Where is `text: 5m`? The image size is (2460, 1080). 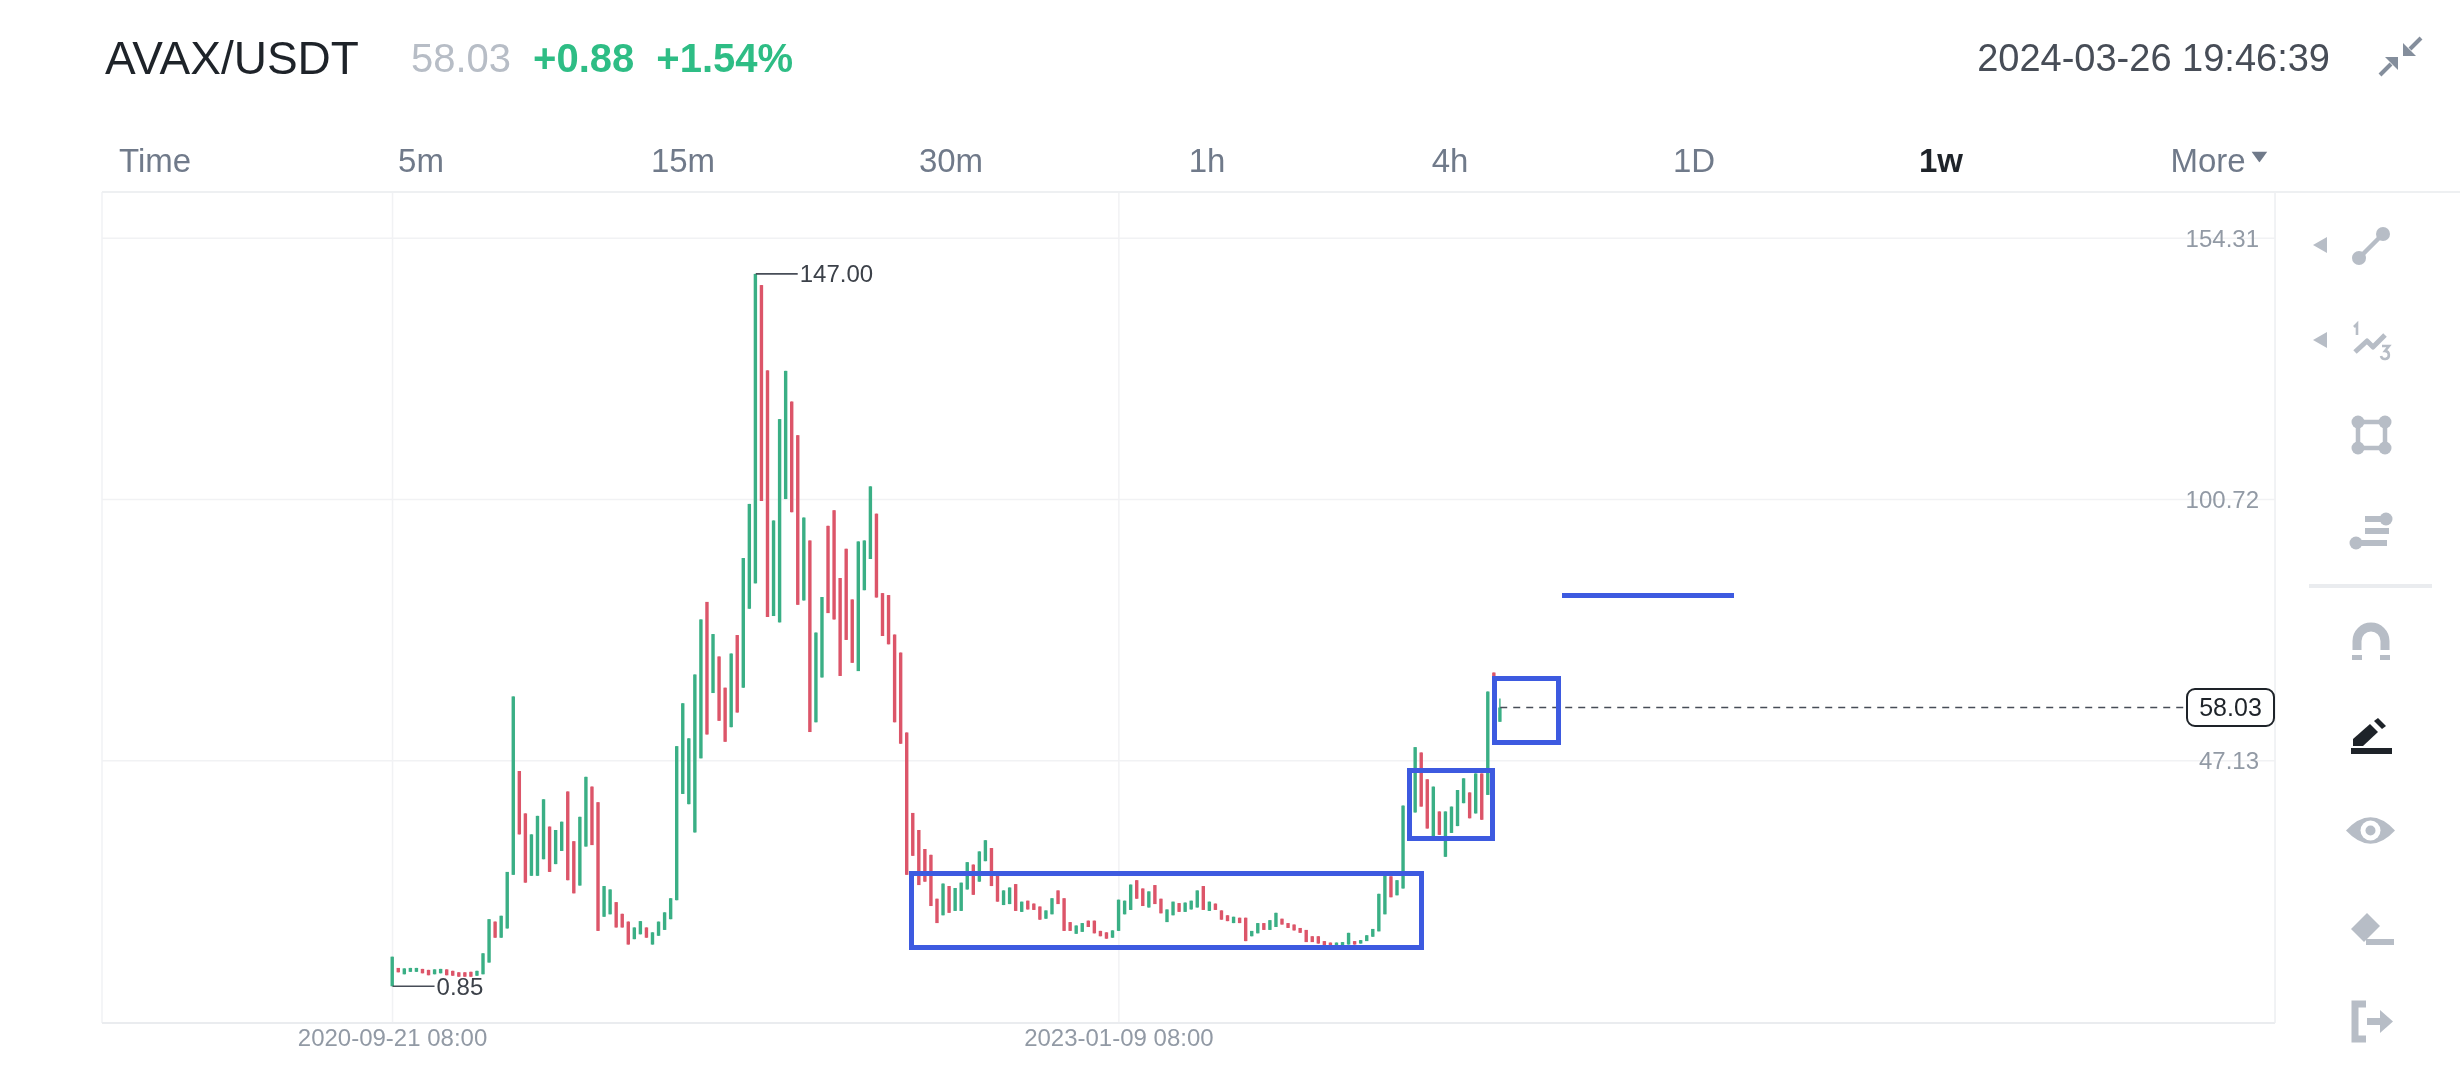 text: 5m is located at coordinates (421, 160).